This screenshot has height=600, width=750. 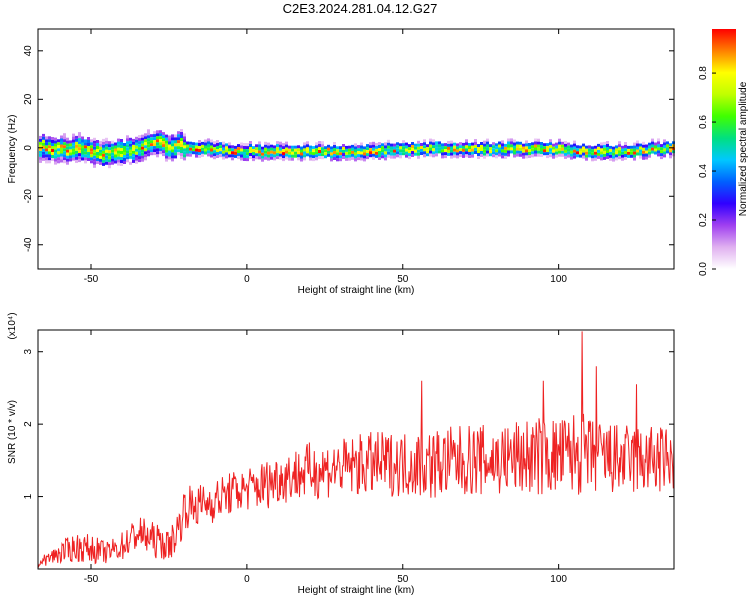 I want to click on colorbar-label: Normalized spectral amplitude, so click(x=743, y=148).